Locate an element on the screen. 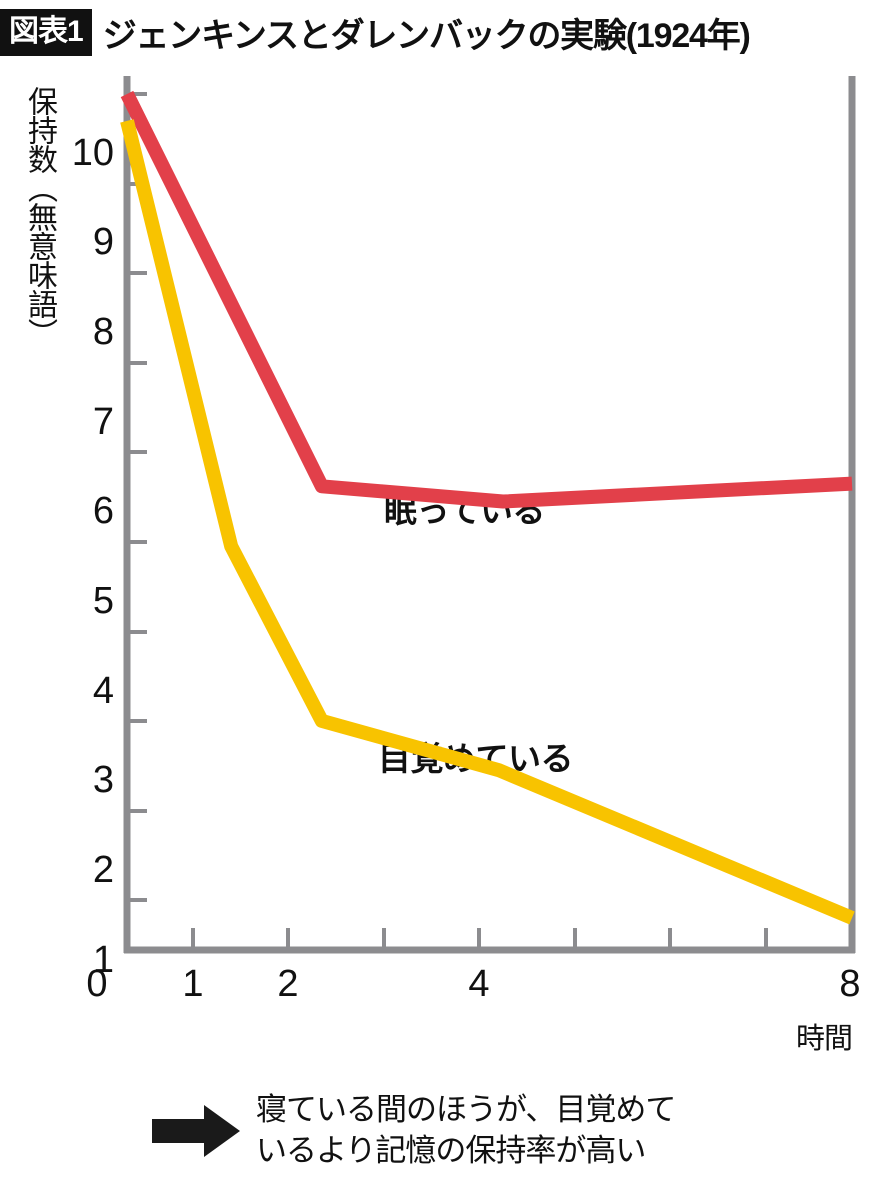 The width and height of the screenshot is (870, 1187). chart-header: 図表1 ジェンキンスとダレンバックの実験(1924年) is located at coordinates (435, 32).